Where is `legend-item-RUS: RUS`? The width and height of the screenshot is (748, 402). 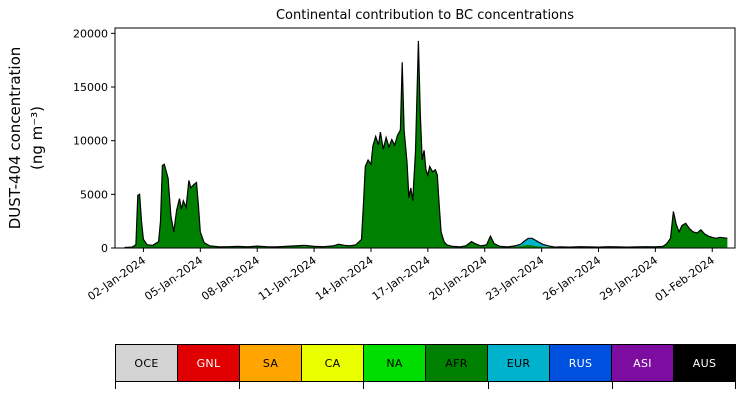 legend-item-RUS: RUS is located at coordinates (580, 363).